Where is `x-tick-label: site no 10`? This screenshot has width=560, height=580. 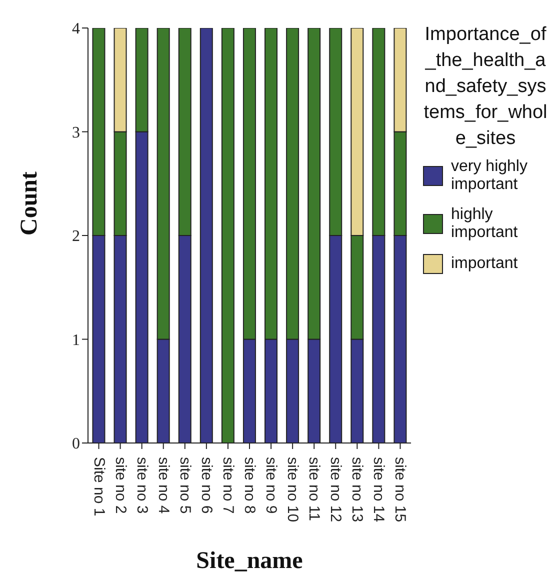
x-tick-label: site no 10 is located at coordinates (293, 489).